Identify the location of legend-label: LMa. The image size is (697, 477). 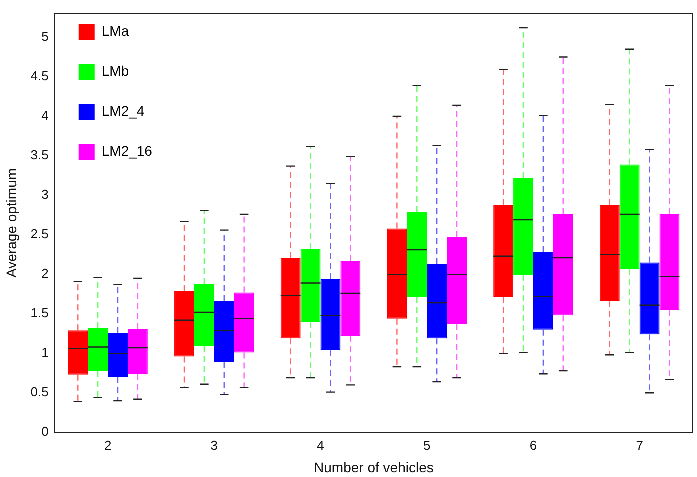
(116, 30).